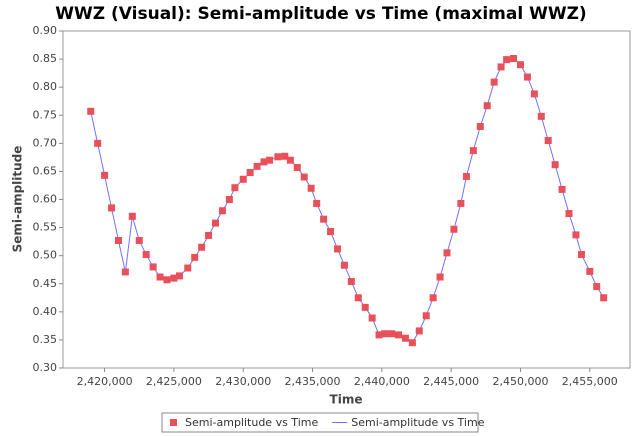 Image resolution: width=642 pixels, height=436 pixels. Describe the element at coordinates (45, 170) in the screenshot. I see `y-tick-label: 0.65` at that location.